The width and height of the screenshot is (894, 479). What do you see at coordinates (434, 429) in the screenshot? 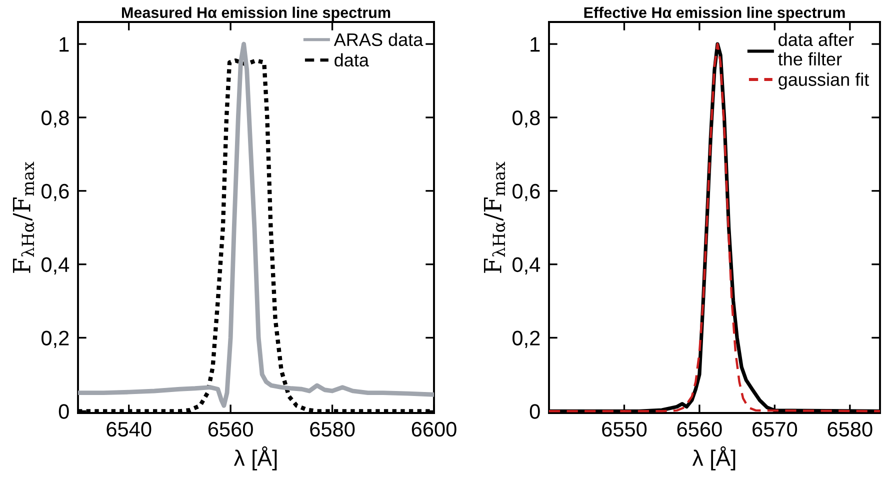
I see `x-tick-label: 6600` at bounding box center [434, 429].